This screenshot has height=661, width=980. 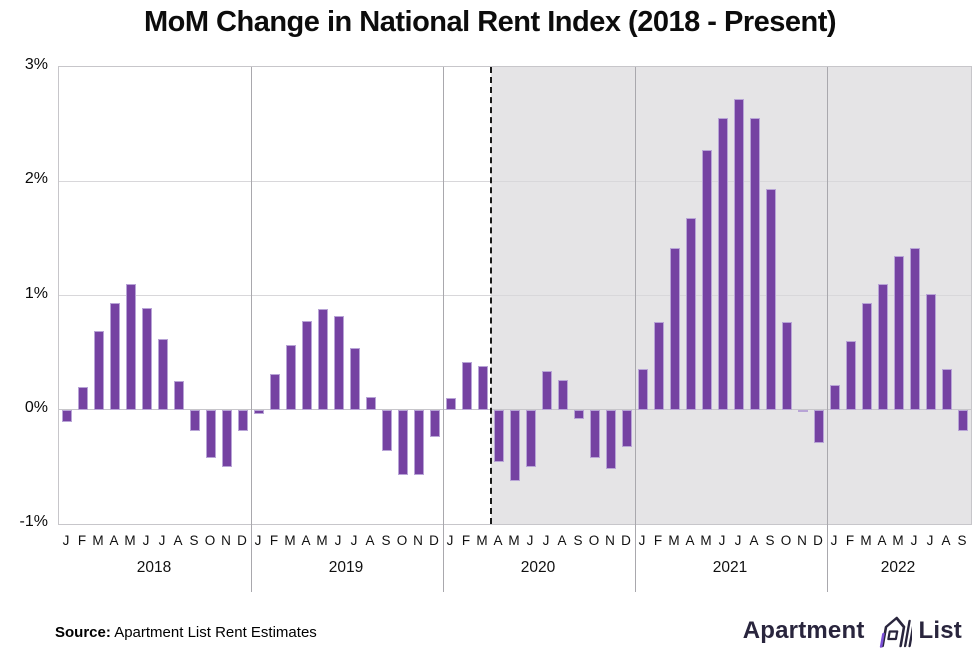 I want to click on y-tick-1%: 1%, so click(x=36, y=293).